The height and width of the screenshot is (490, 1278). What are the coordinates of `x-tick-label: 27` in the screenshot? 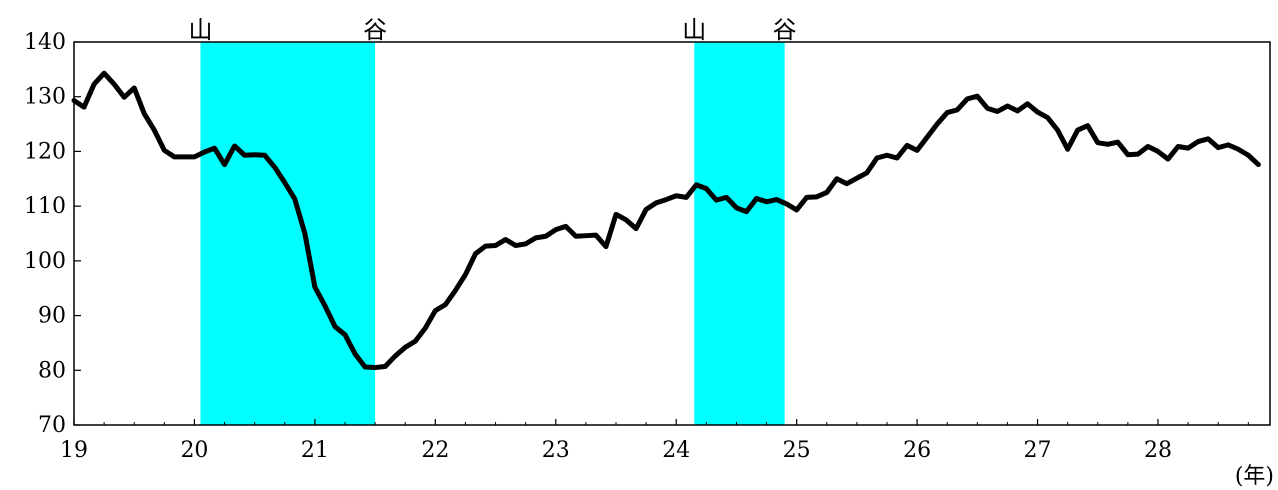 It's located at (1038, 450).